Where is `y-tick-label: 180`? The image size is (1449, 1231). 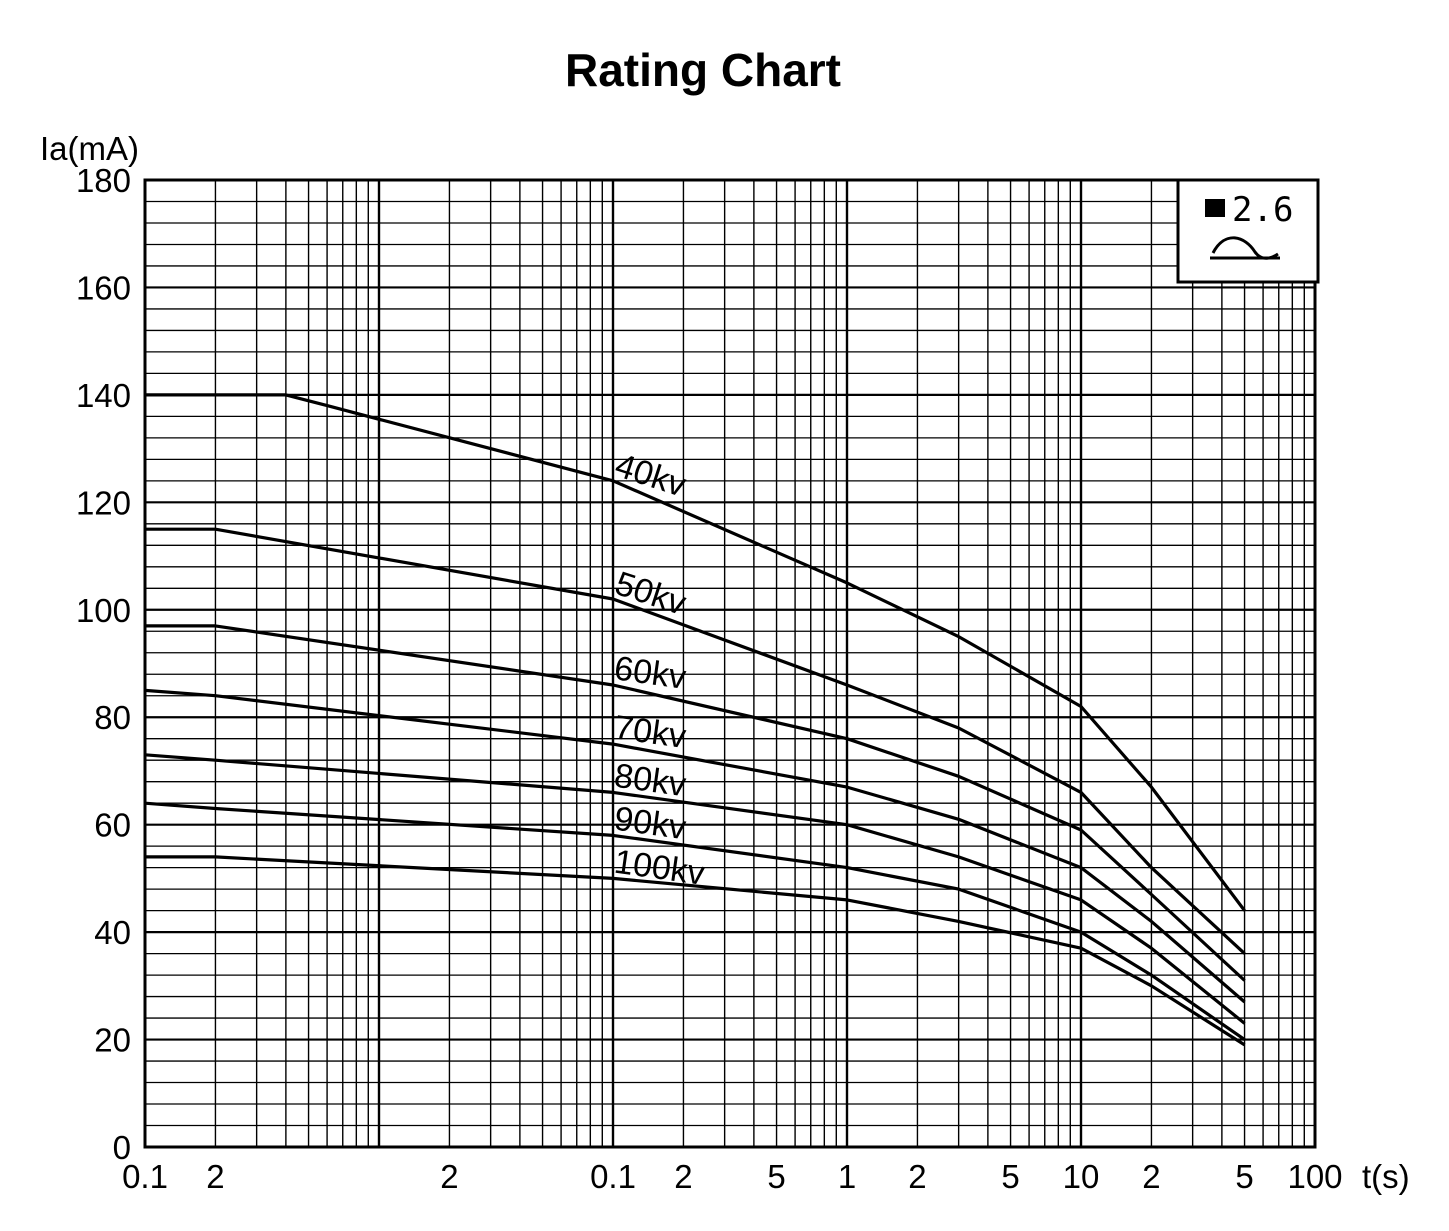
y-tick-label: 180 is located at coordinates (103, 180).